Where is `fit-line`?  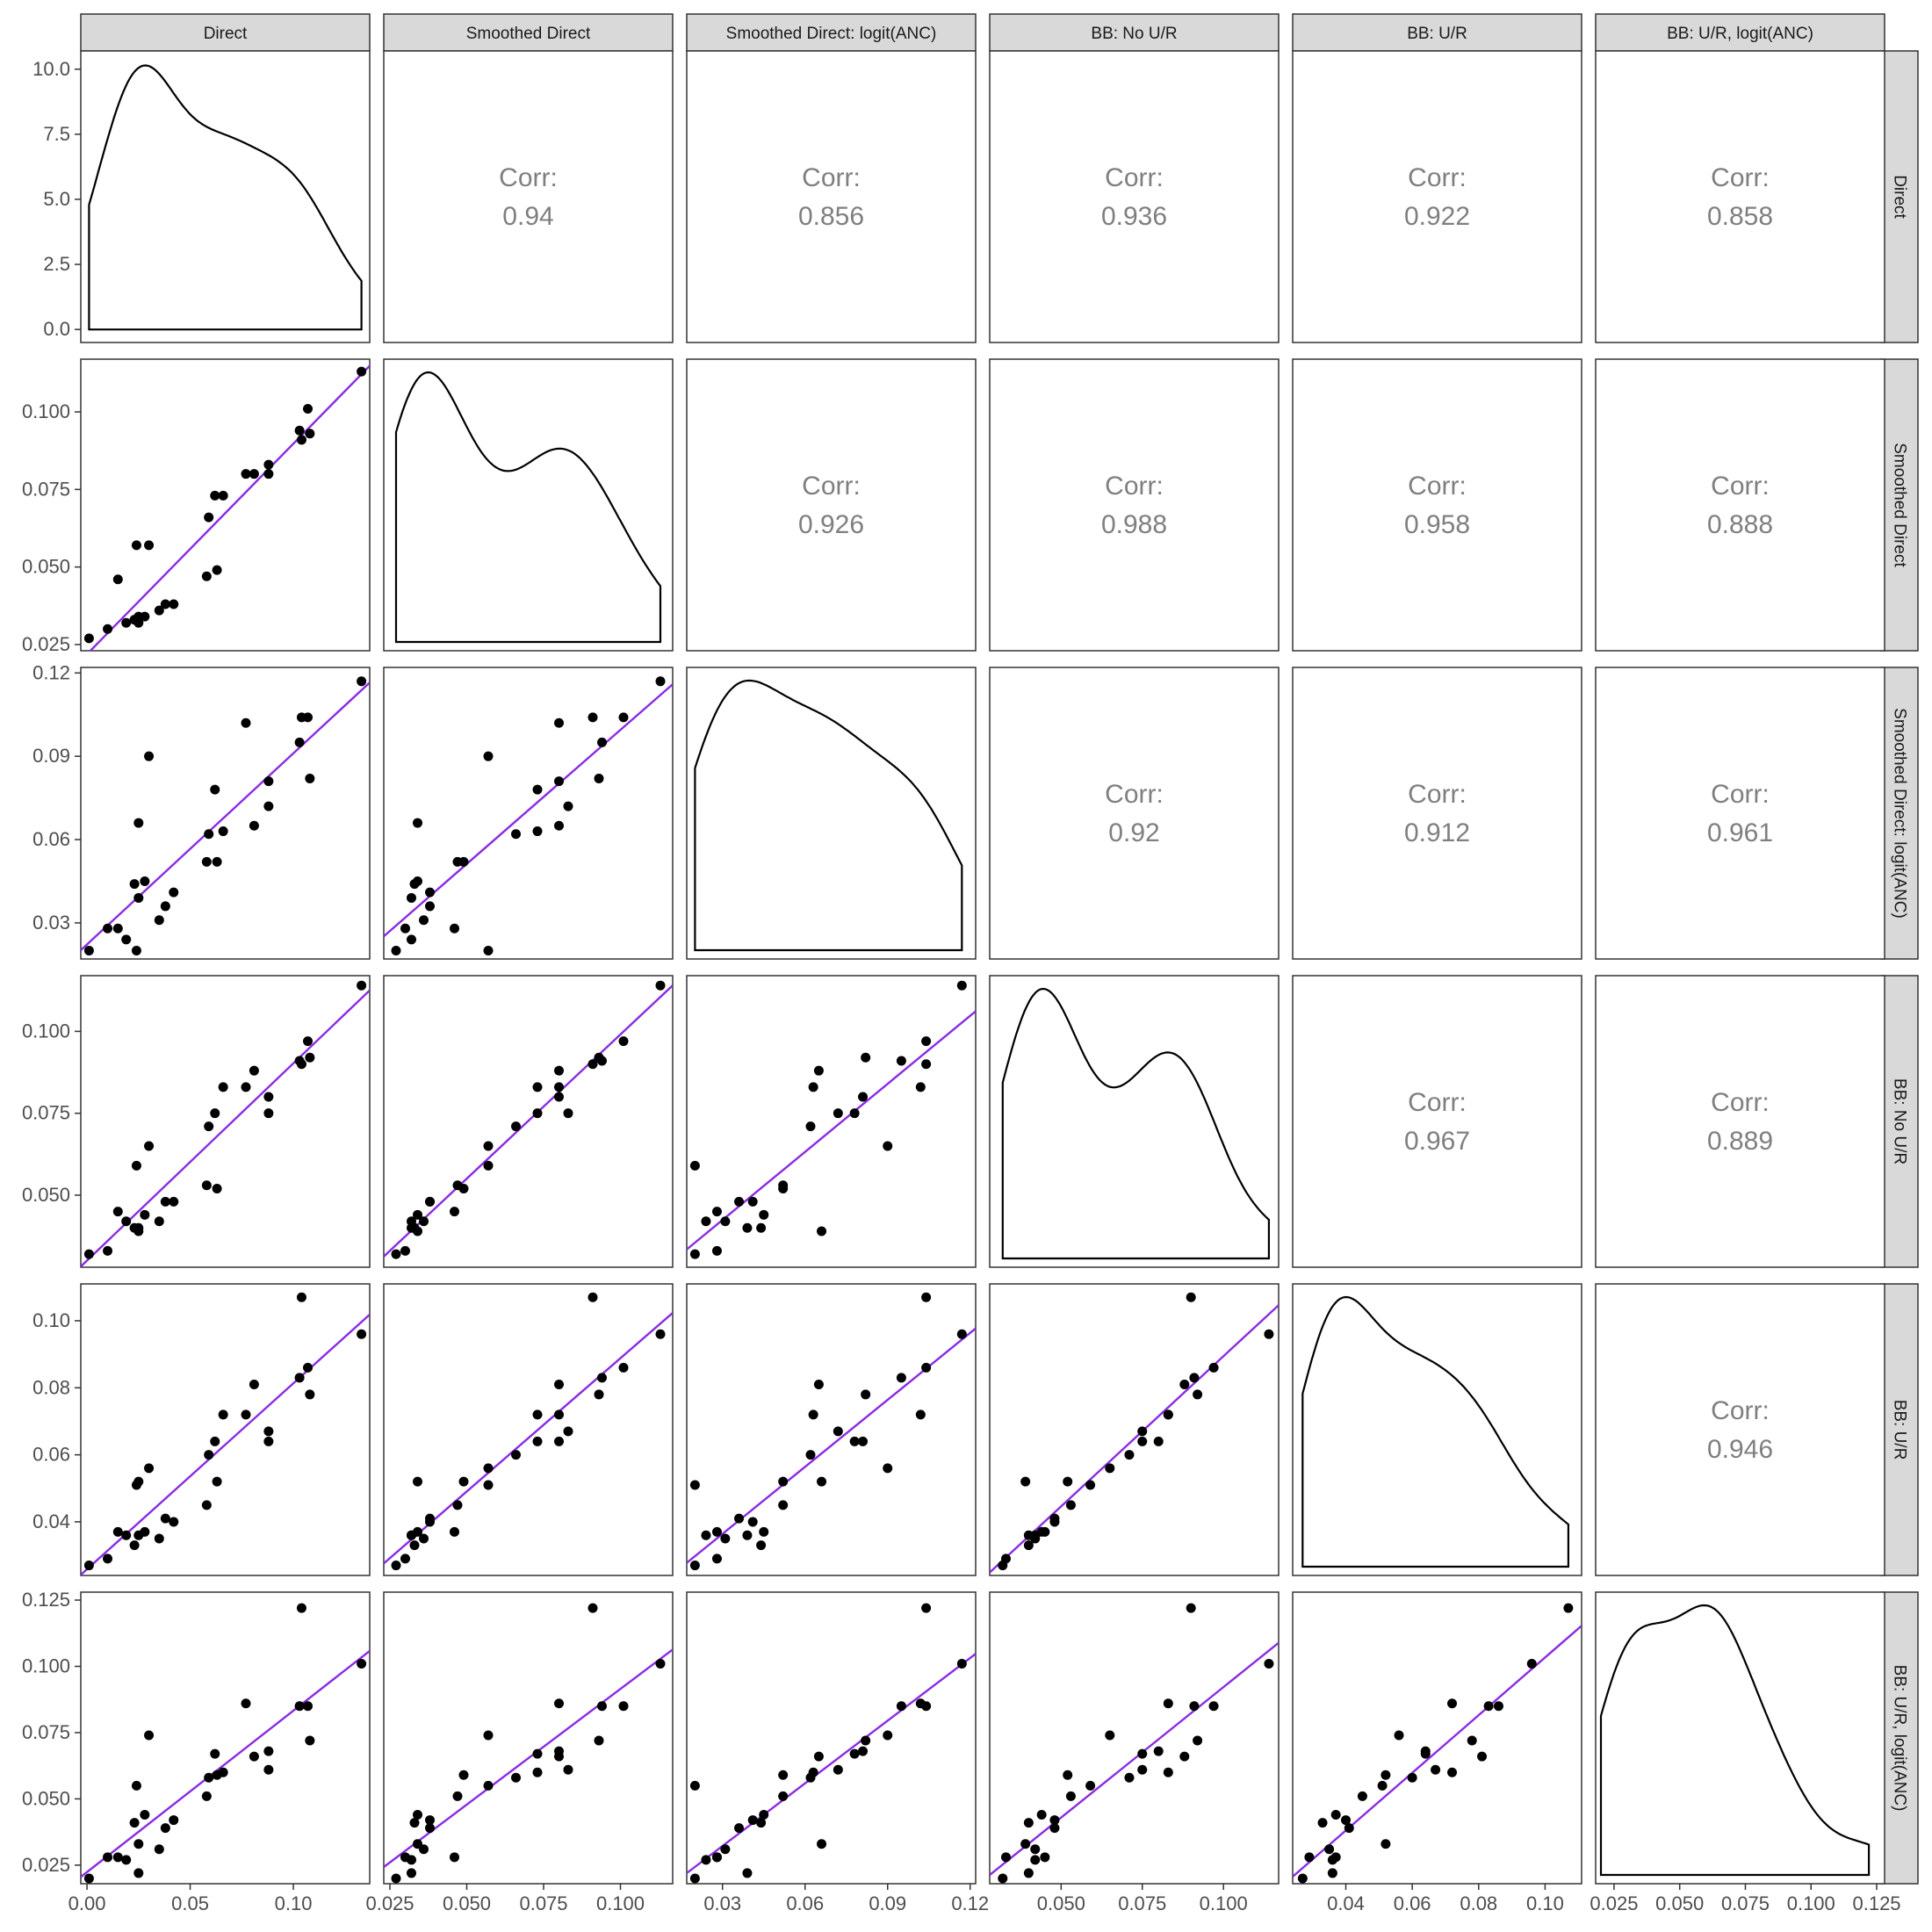
fit-line is located at coordinates (226, 1764).